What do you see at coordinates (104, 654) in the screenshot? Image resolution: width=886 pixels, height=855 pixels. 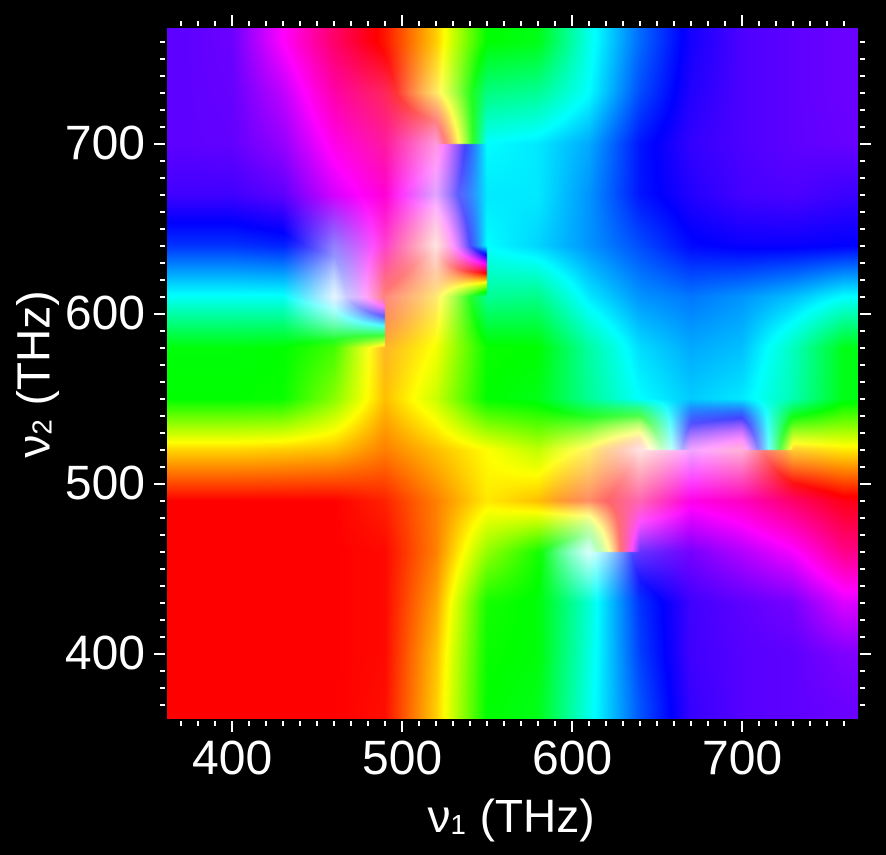 I see `y-tick-label: 400` at bounding box center [104, 654].